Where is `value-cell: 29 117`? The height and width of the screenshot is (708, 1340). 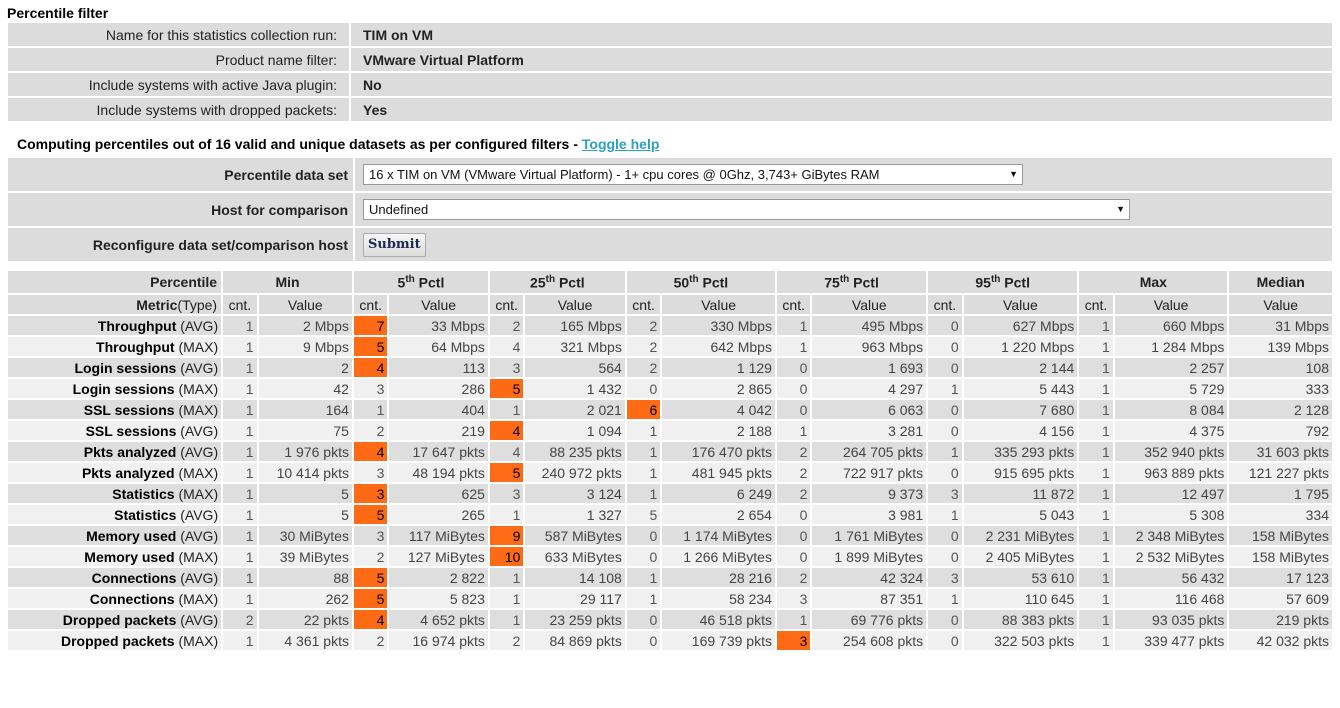
value-cell: 29 117 is located at coordinates (575, 598).